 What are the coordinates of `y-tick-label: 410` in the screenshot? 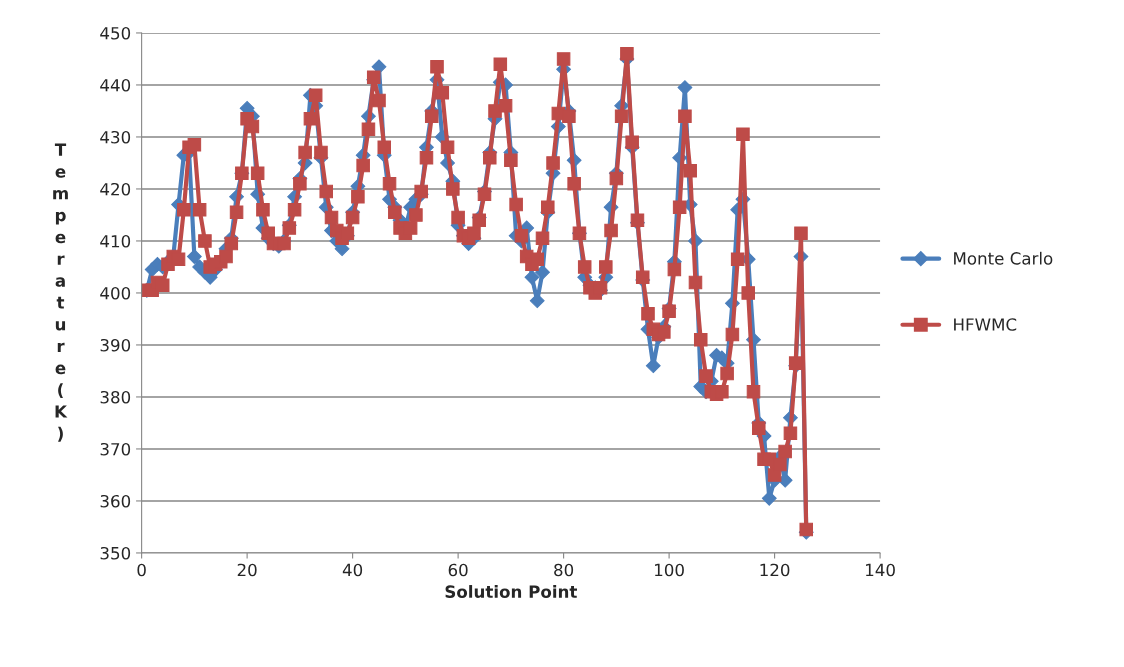 It's located at (115, 241).